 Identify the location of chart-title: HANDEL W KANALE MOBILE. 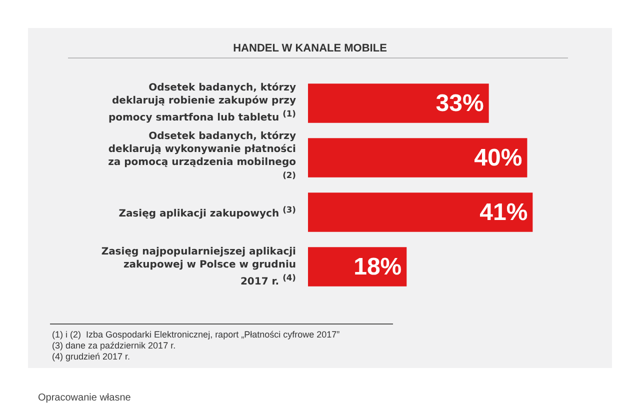
(310, 48).